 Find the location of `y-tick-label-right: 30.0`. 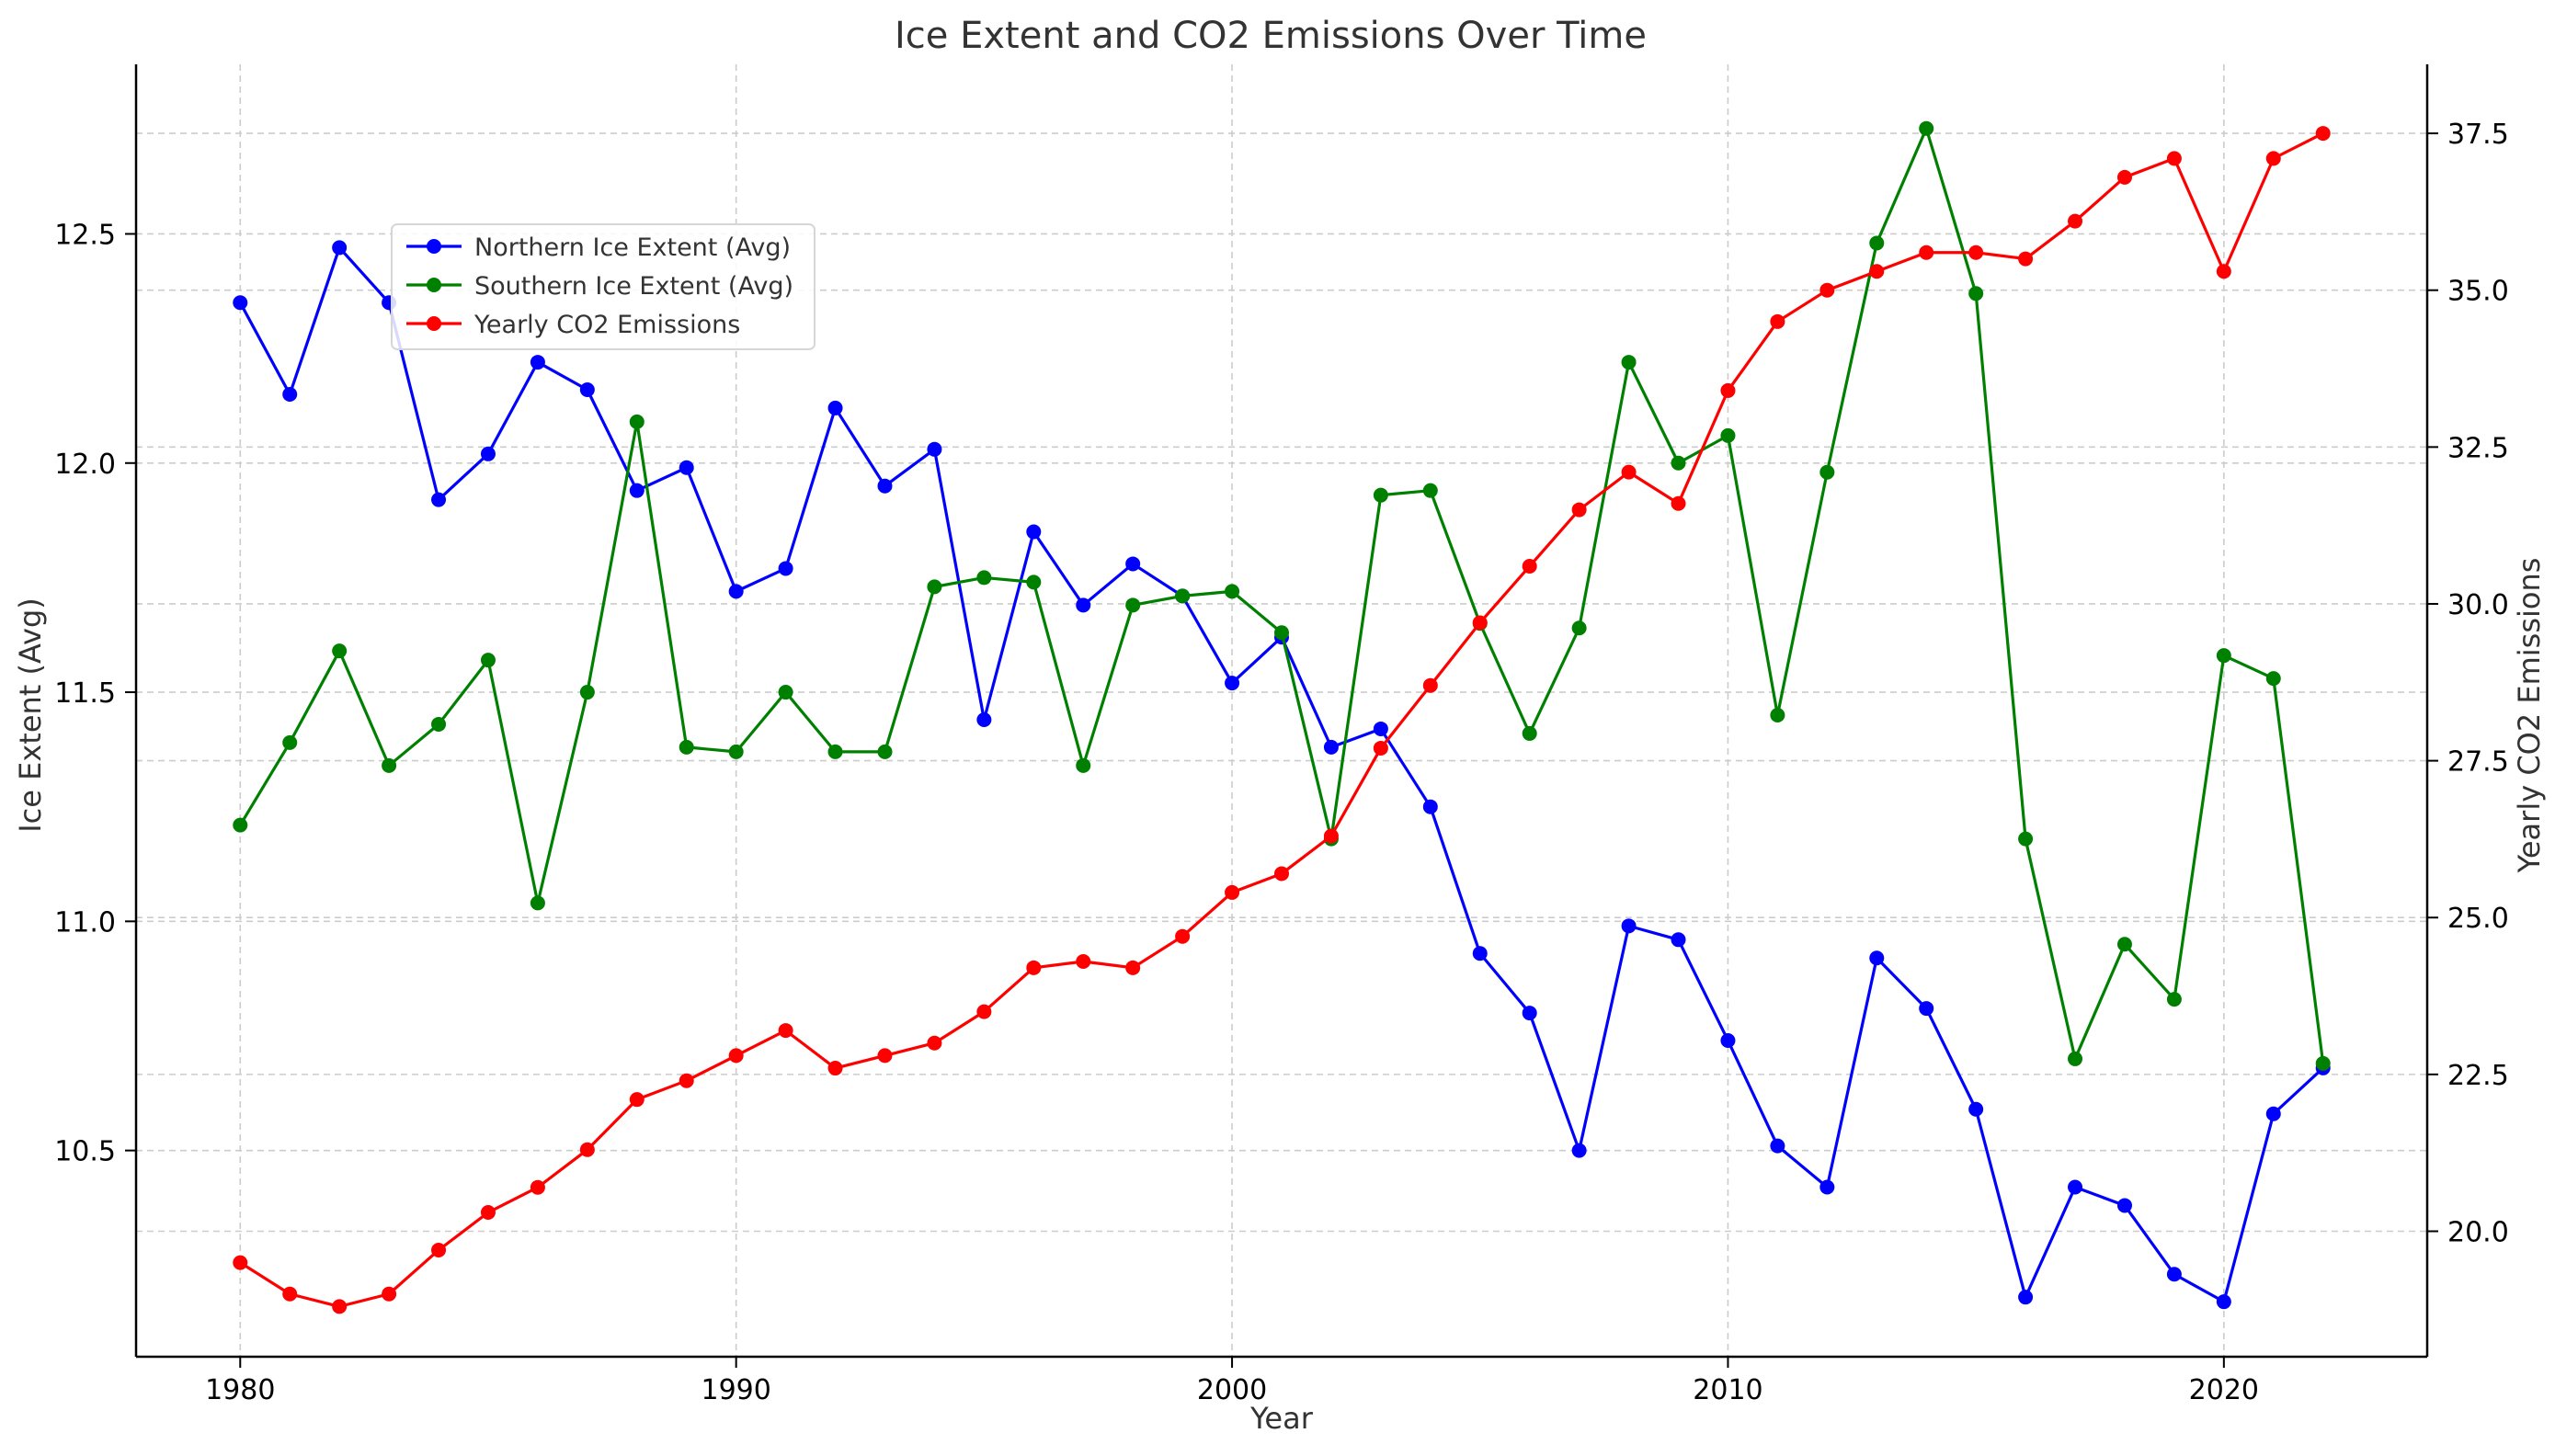

y-tick-label-right: 30.0 is located at coordinates (2478, 605).